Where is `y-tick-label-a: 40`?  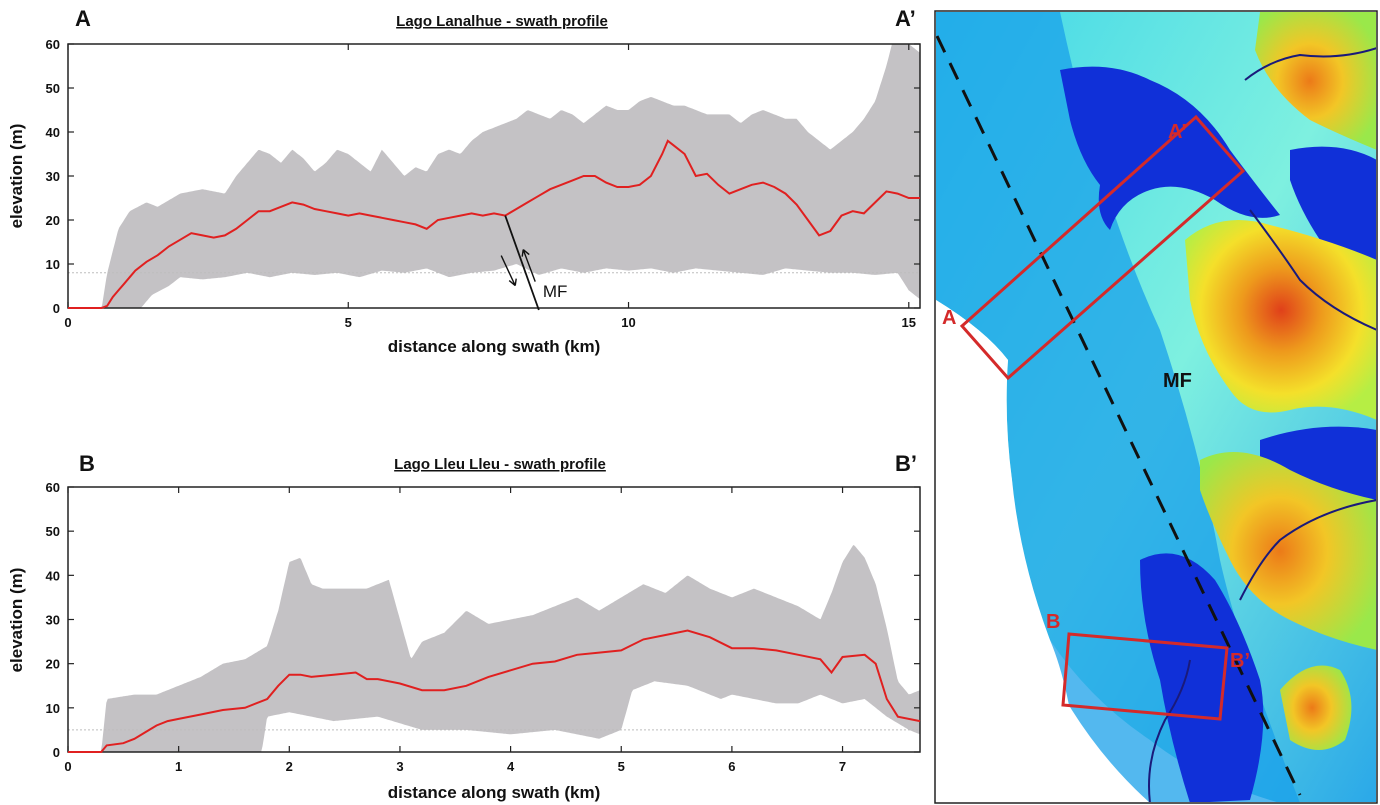 y-tick-label-a: 40 is located at coordinates (53, 132).